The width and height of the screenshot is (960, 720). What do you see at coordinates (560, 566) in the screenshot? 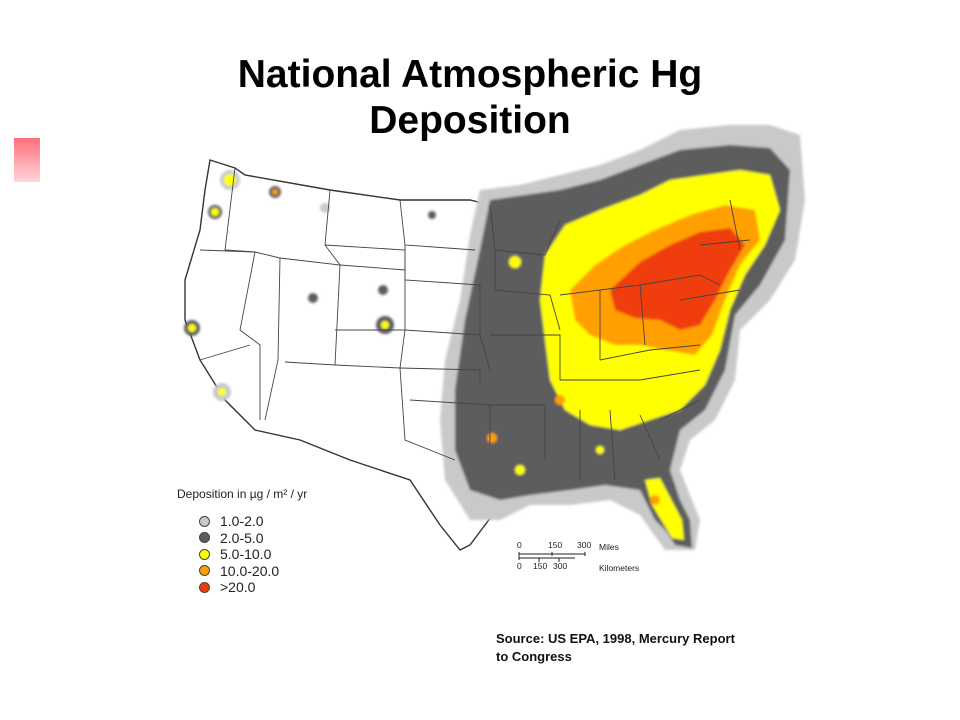
I see `scale-km-tick-300: 300` at bounding box center [560, 566].